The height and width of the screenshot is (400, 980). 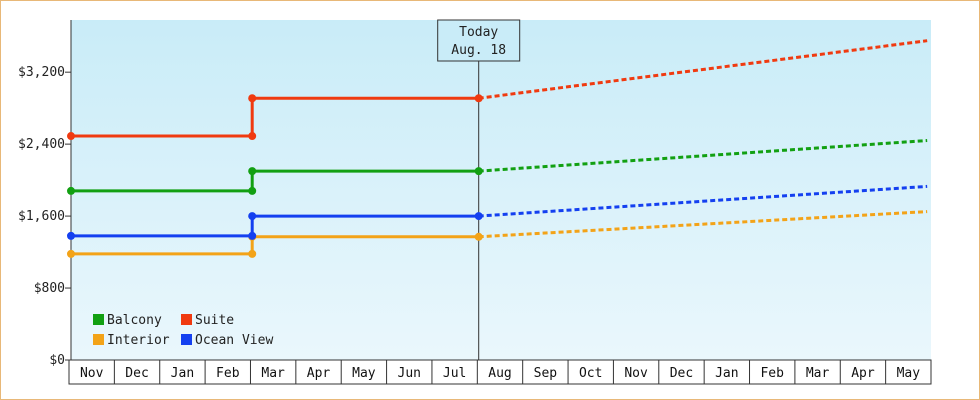 I want to click on balcony-history-line, so click(x=275, y=181).